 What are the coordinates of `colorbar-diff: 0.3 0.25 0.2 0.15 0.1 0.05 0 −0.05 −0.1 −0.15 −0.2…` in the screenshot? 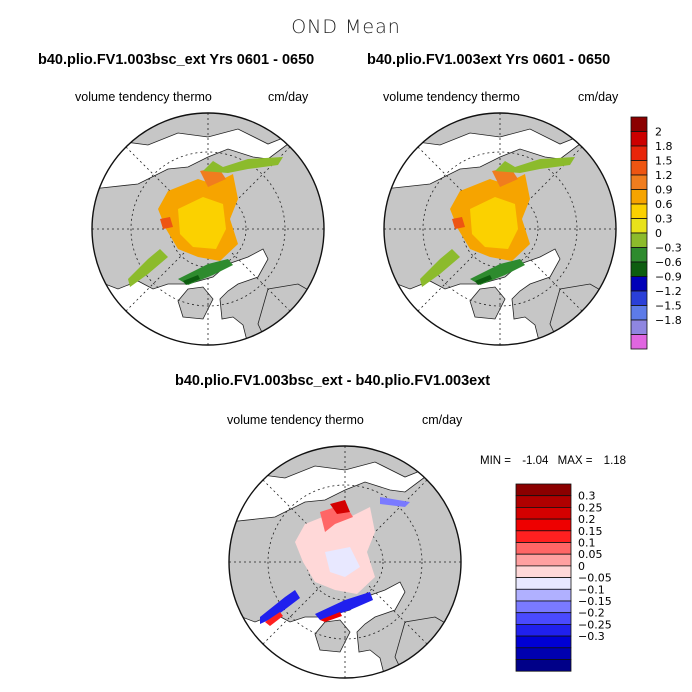 It's located at (565, 584).